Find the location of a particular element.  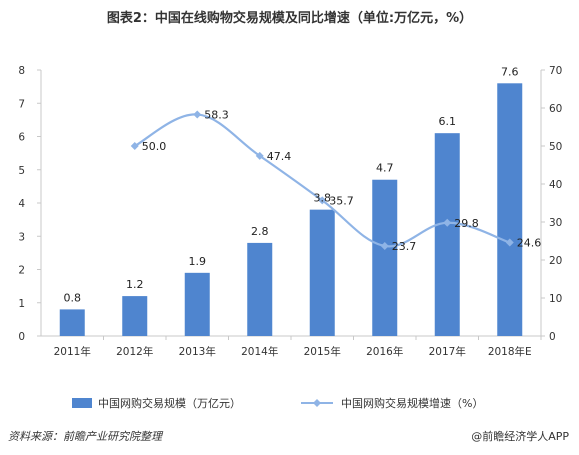

line-value-label: 29.8 is located at coordinates (466, 223).